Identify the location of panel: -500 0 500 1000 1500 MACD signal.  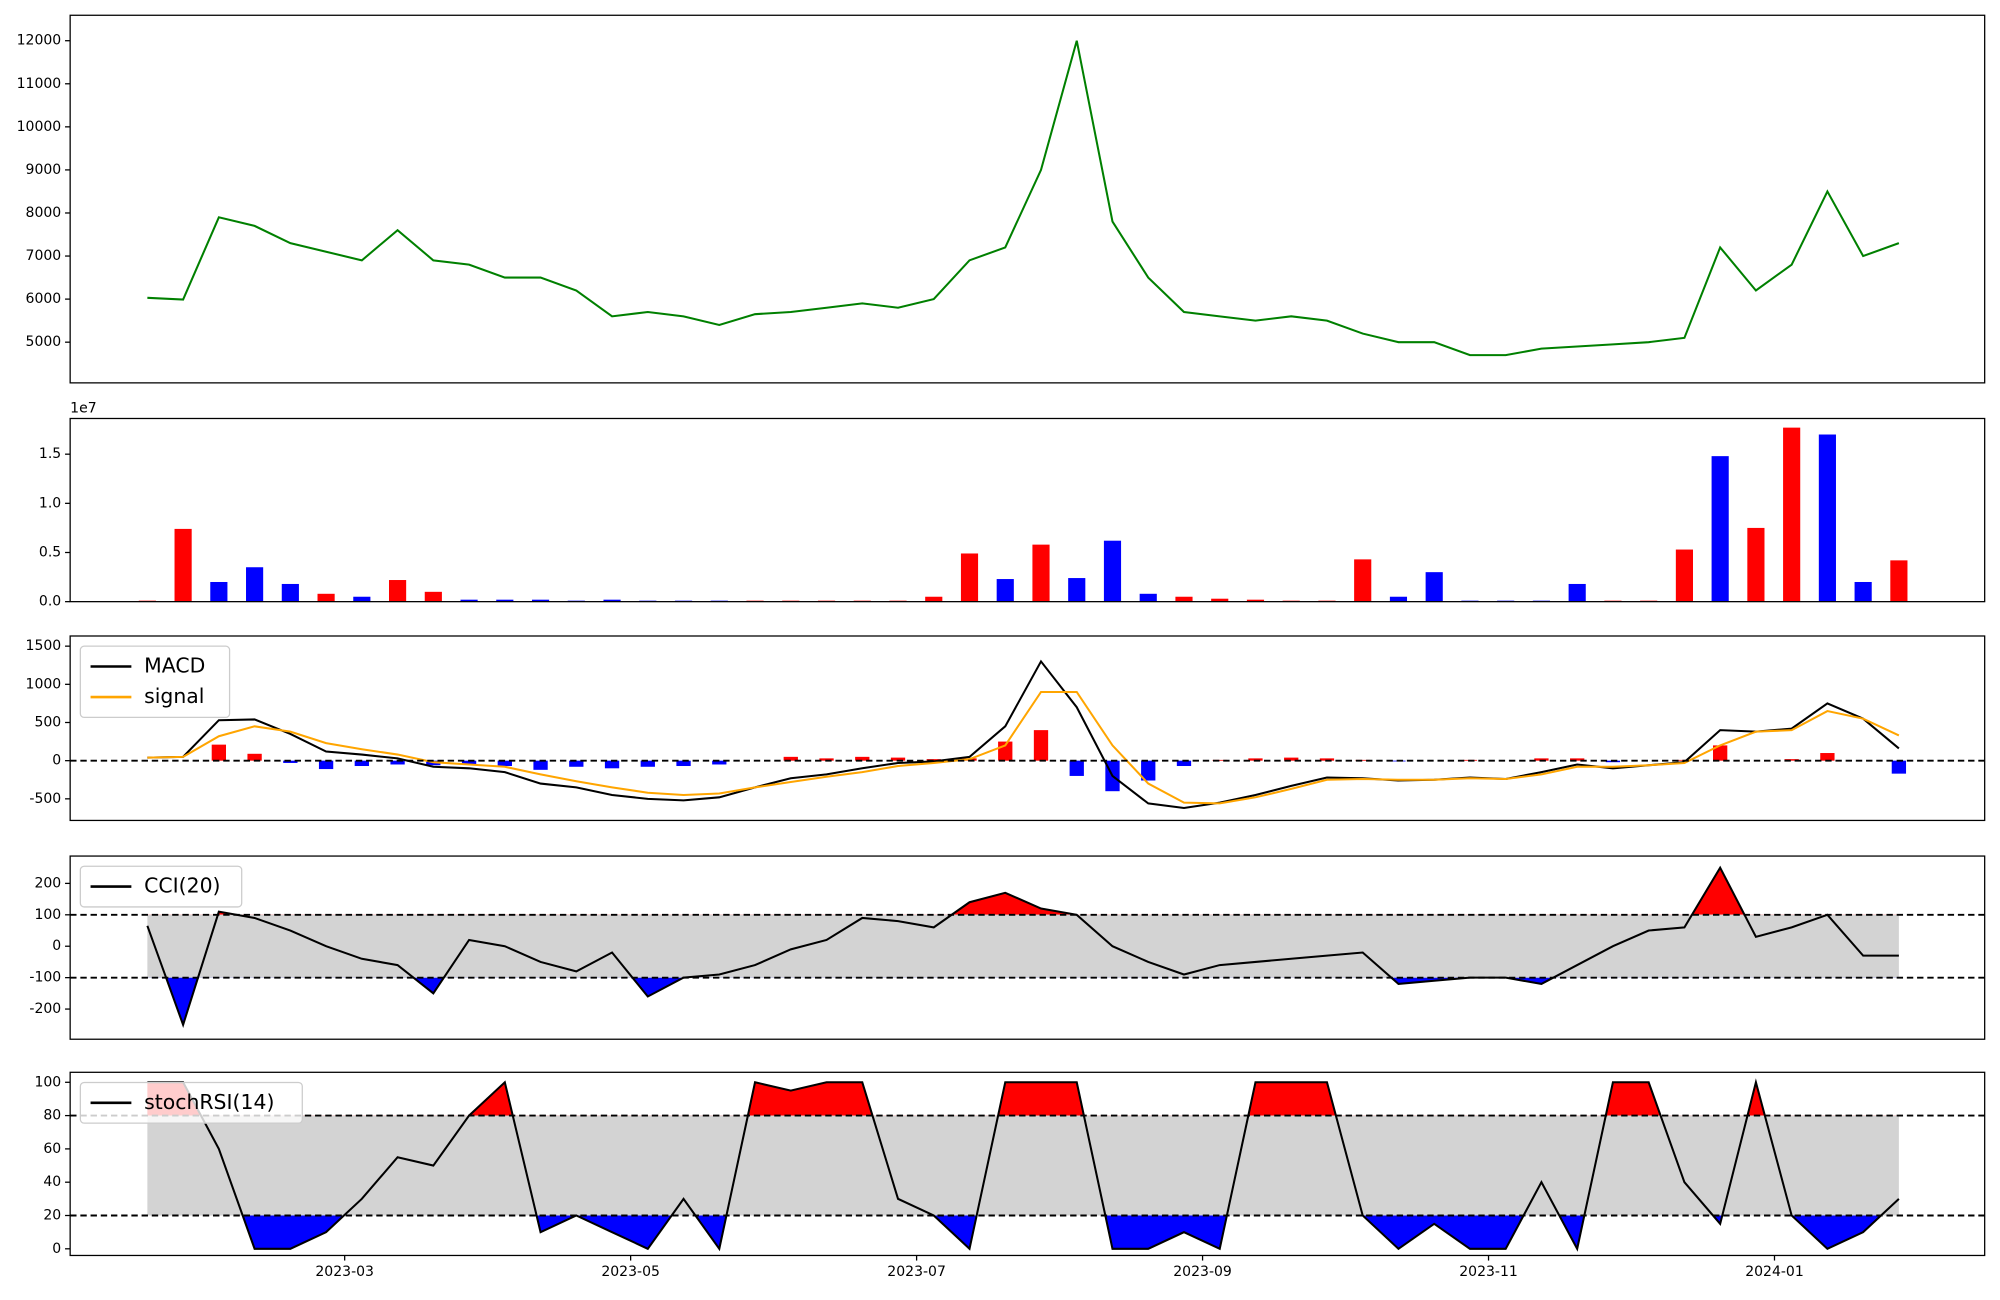
(1006, 728).